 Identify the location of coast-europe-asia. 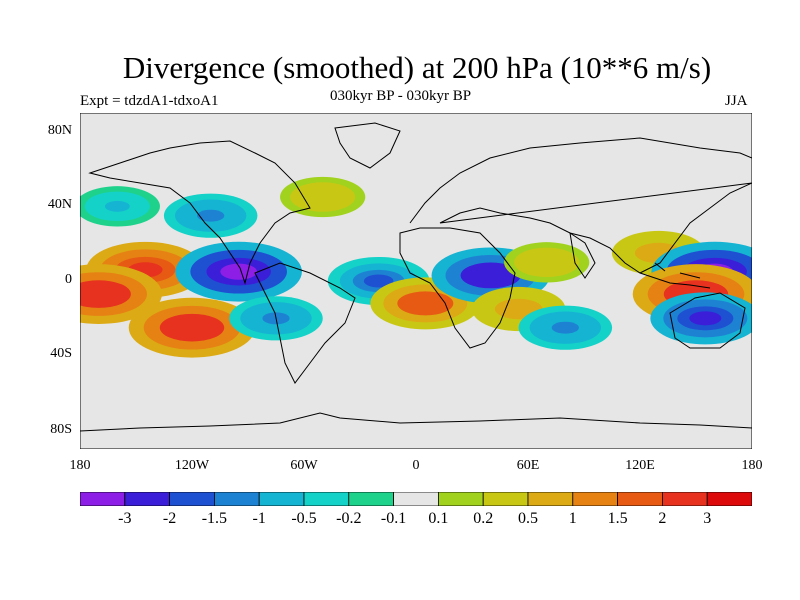
(580, 205).